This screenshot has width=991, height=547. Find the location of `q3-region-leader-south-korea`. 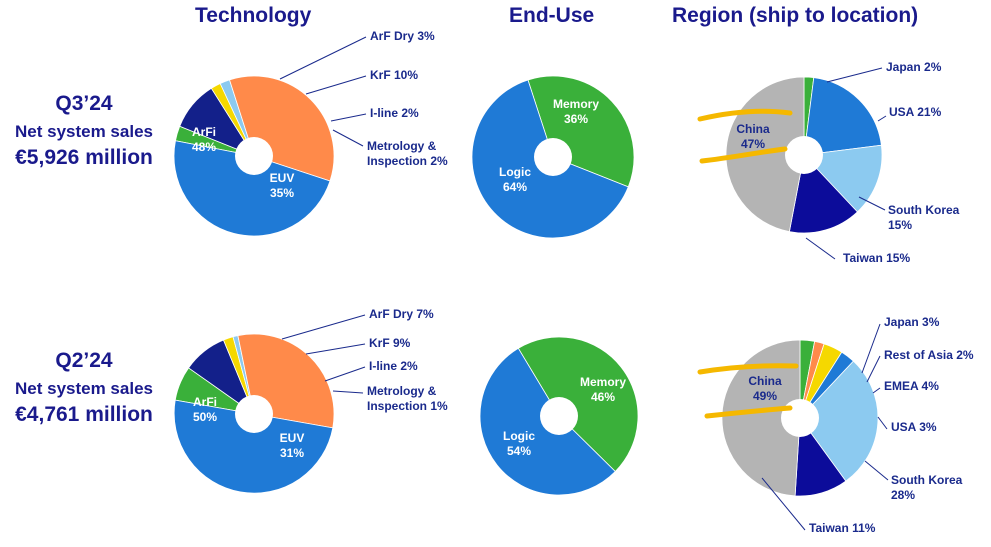

q3-region-leader-south-korea is located at coordinates (872, 203).